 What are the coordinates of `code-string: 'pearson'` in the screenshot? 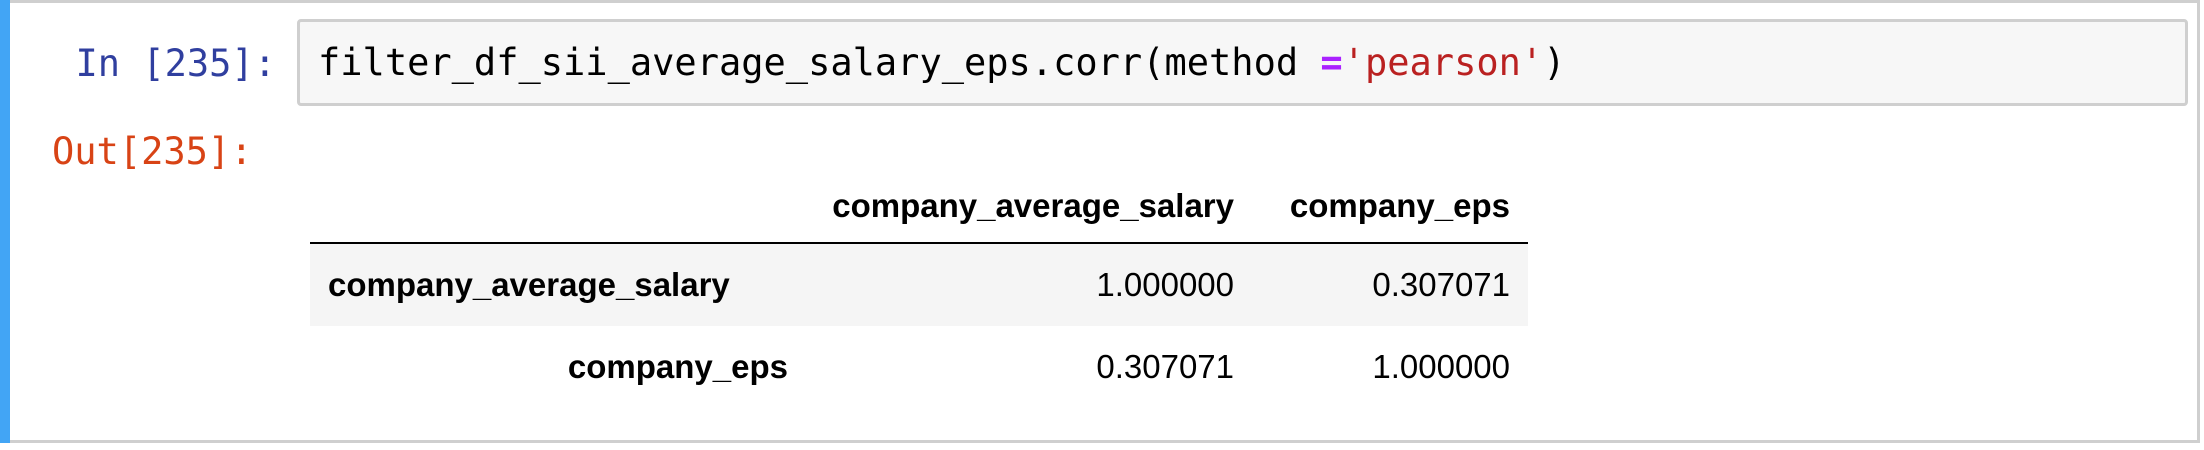 It's located at (1443, 62).